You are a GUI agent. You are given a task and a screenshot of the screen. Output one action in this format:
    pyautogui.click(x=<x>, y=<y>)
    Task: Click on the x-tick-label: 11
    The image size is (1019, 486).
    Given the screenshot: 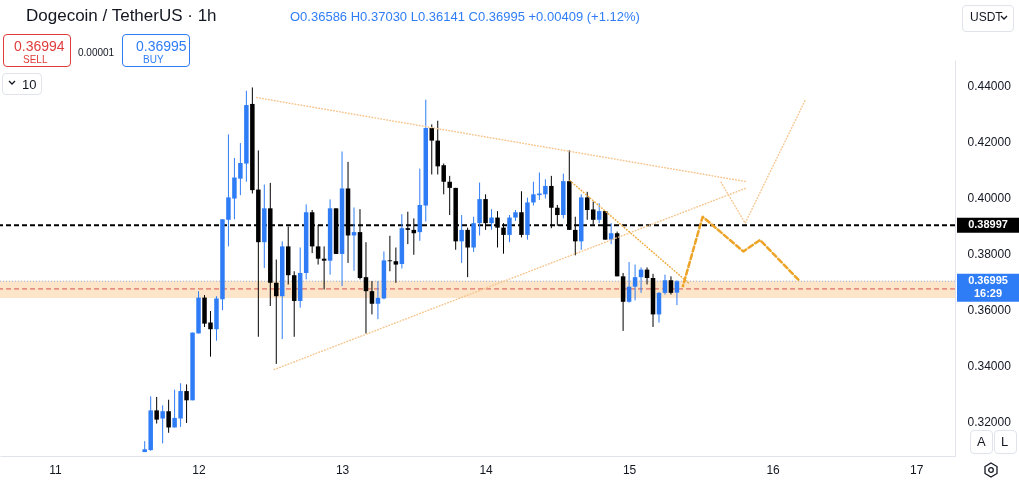 What is the action you would take?
    pyautogui.click(x=56, y=469)
    